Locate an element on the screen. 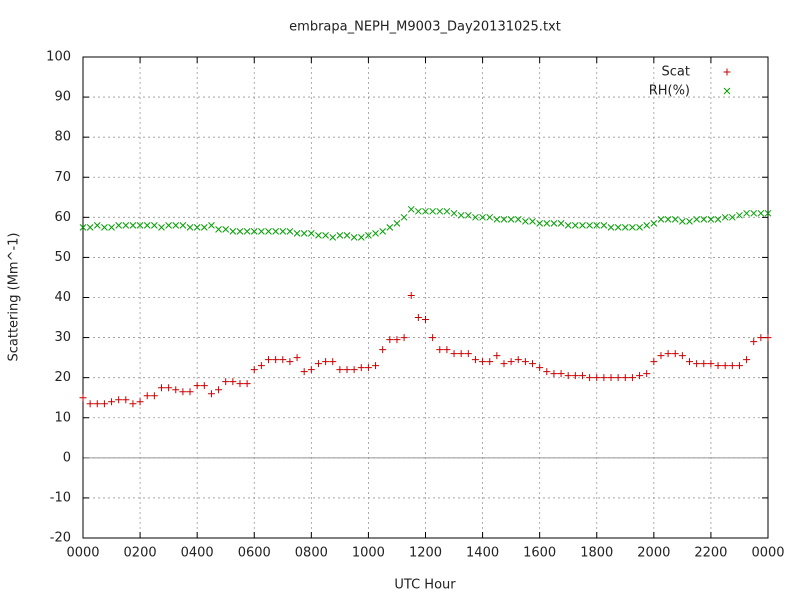 Image resolution: width=800 pixels, height=600 pixels. y-tick-label: 80 is located at coordinates (62, 137).